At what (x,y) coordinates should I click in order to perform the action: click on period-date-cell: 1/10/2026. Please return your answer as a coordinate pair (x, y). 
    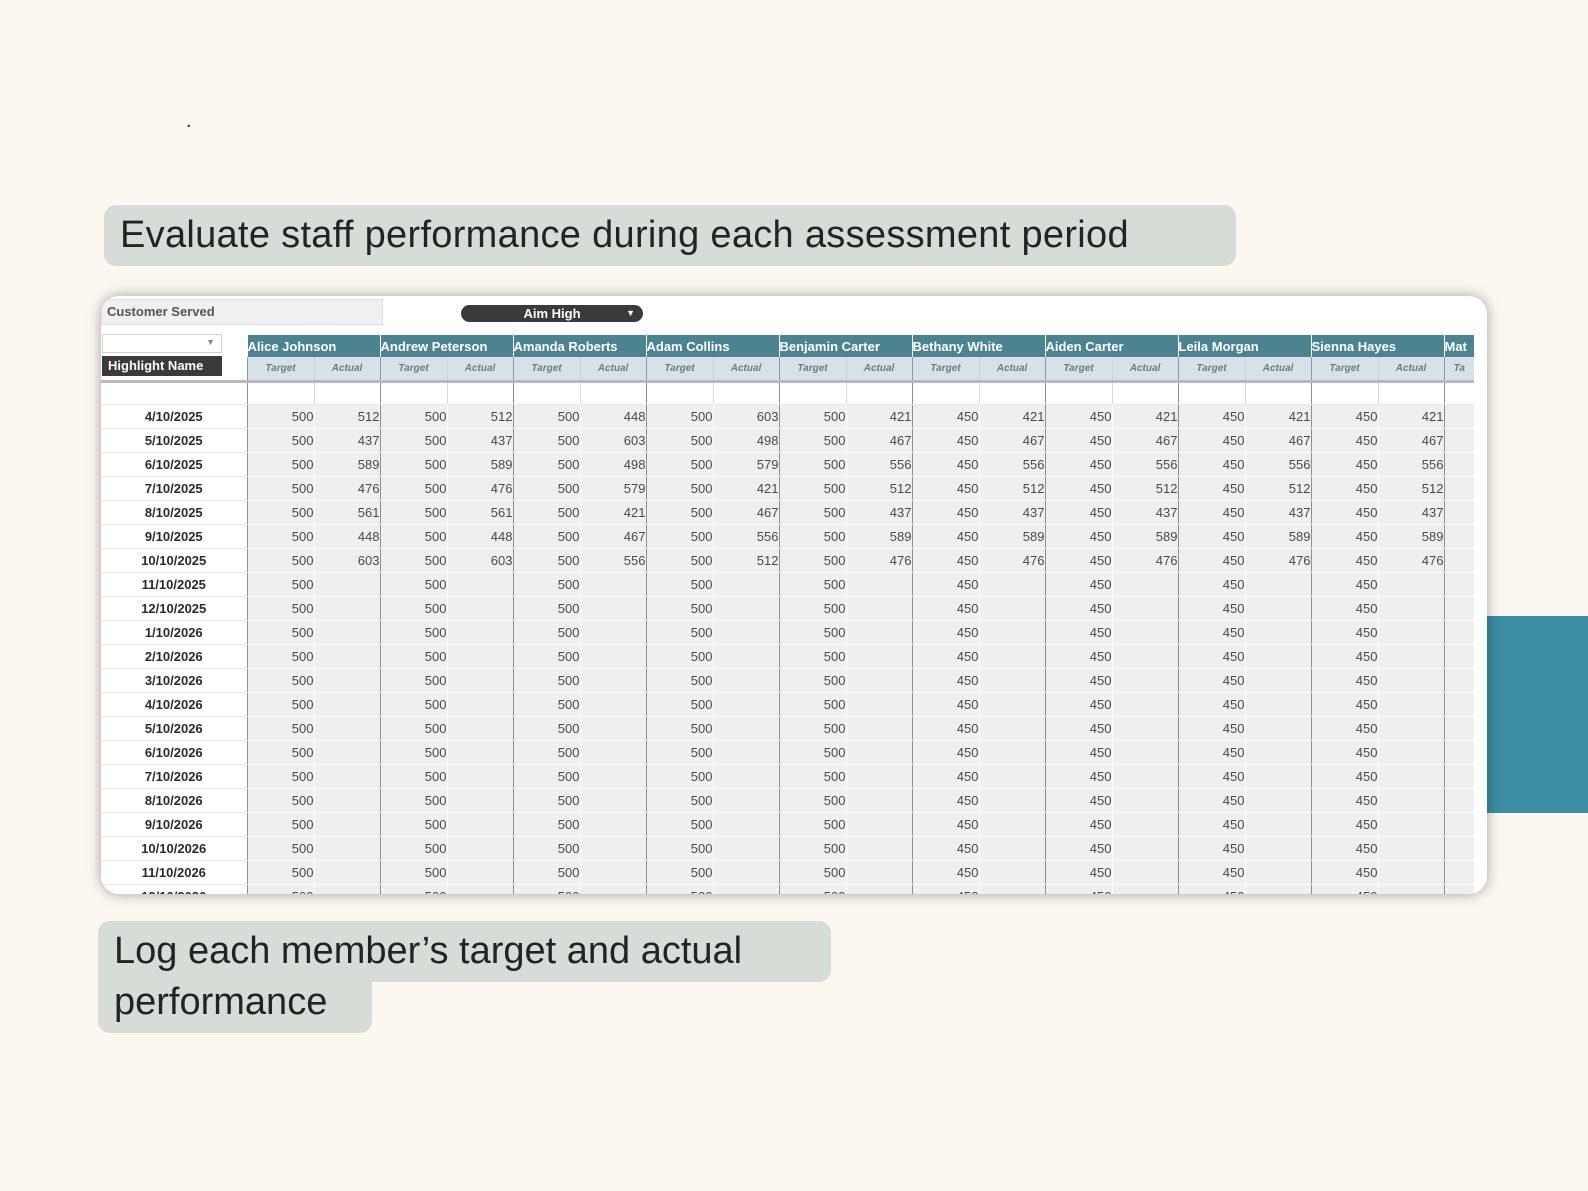
    Looking at the image, I should click on (174, 632).